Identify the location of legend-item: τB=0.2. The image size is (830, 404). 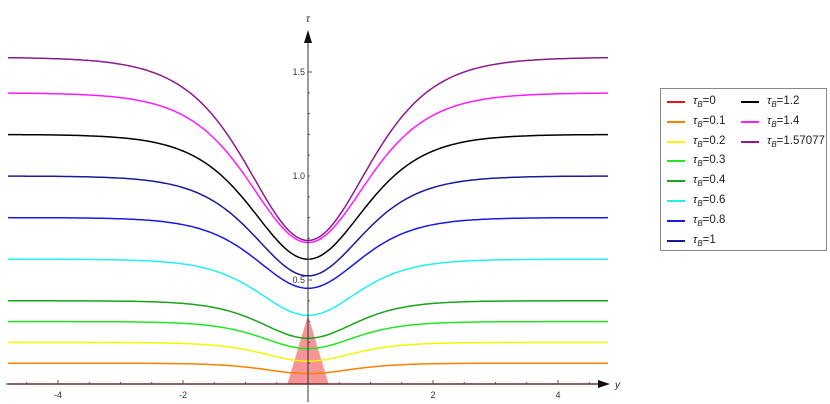
(696, 142).